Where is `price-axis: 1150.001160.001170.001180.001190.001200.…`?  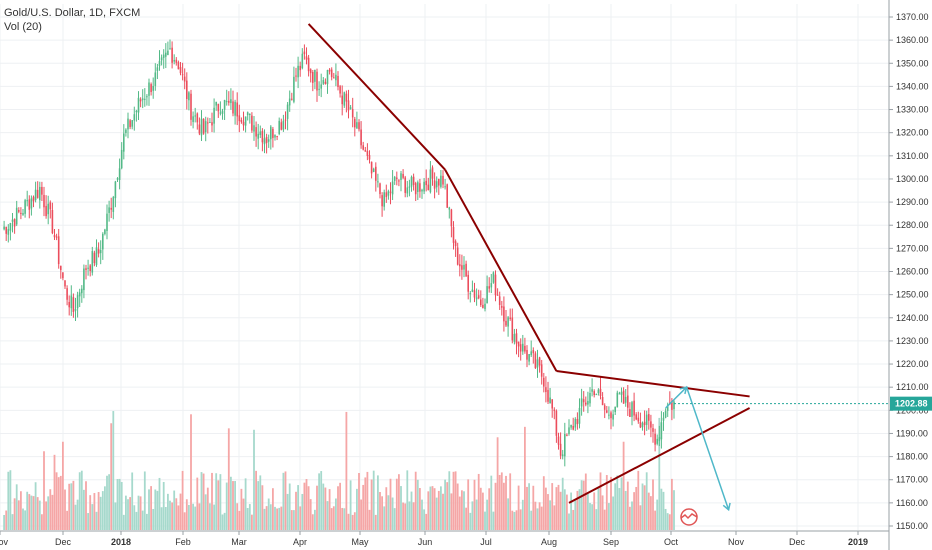
price-axis: 1150.001160.001170.001180.001190.001200.… is located at coordinates (909, 271).